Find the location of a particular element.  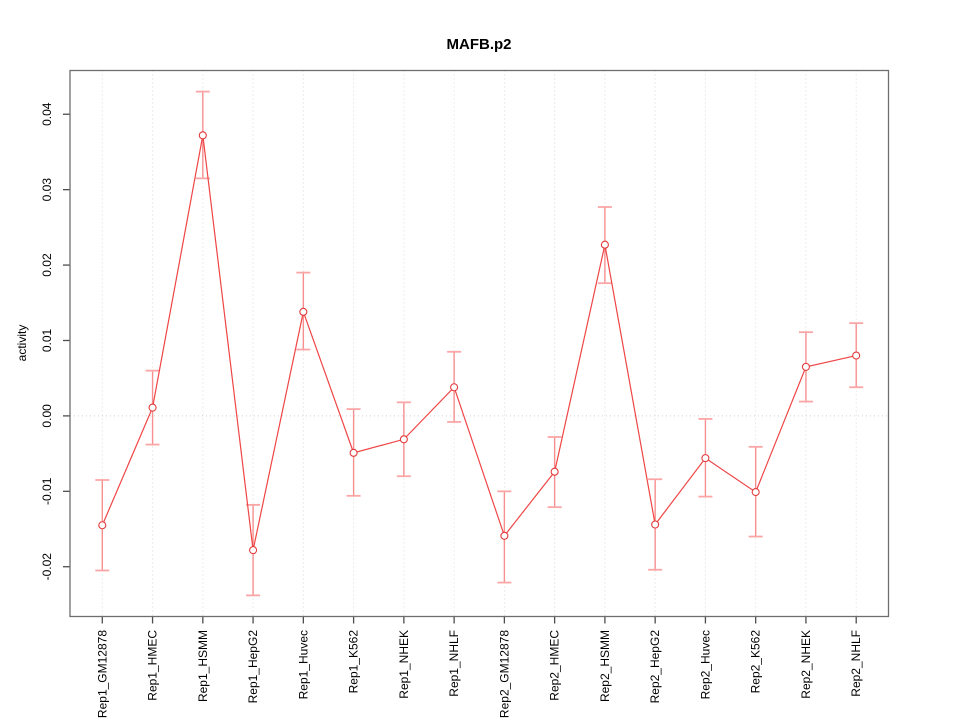

x-tick-label: Rep2_Huvec is located at coordinates (705, 664).